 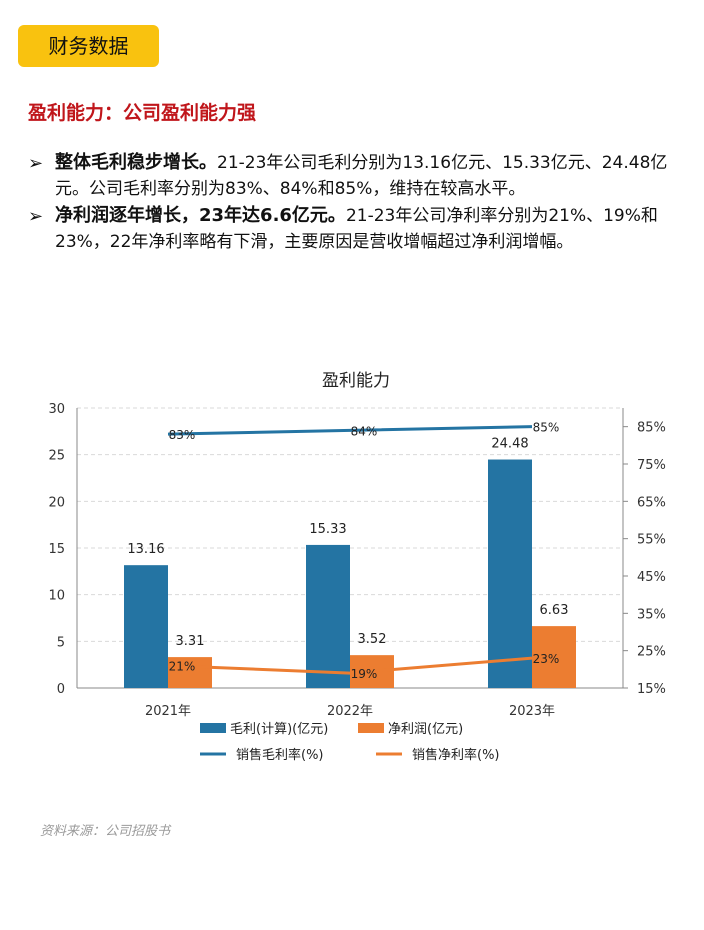 I want to click on right-tick-label: 15%, so click(x=651, y=689).